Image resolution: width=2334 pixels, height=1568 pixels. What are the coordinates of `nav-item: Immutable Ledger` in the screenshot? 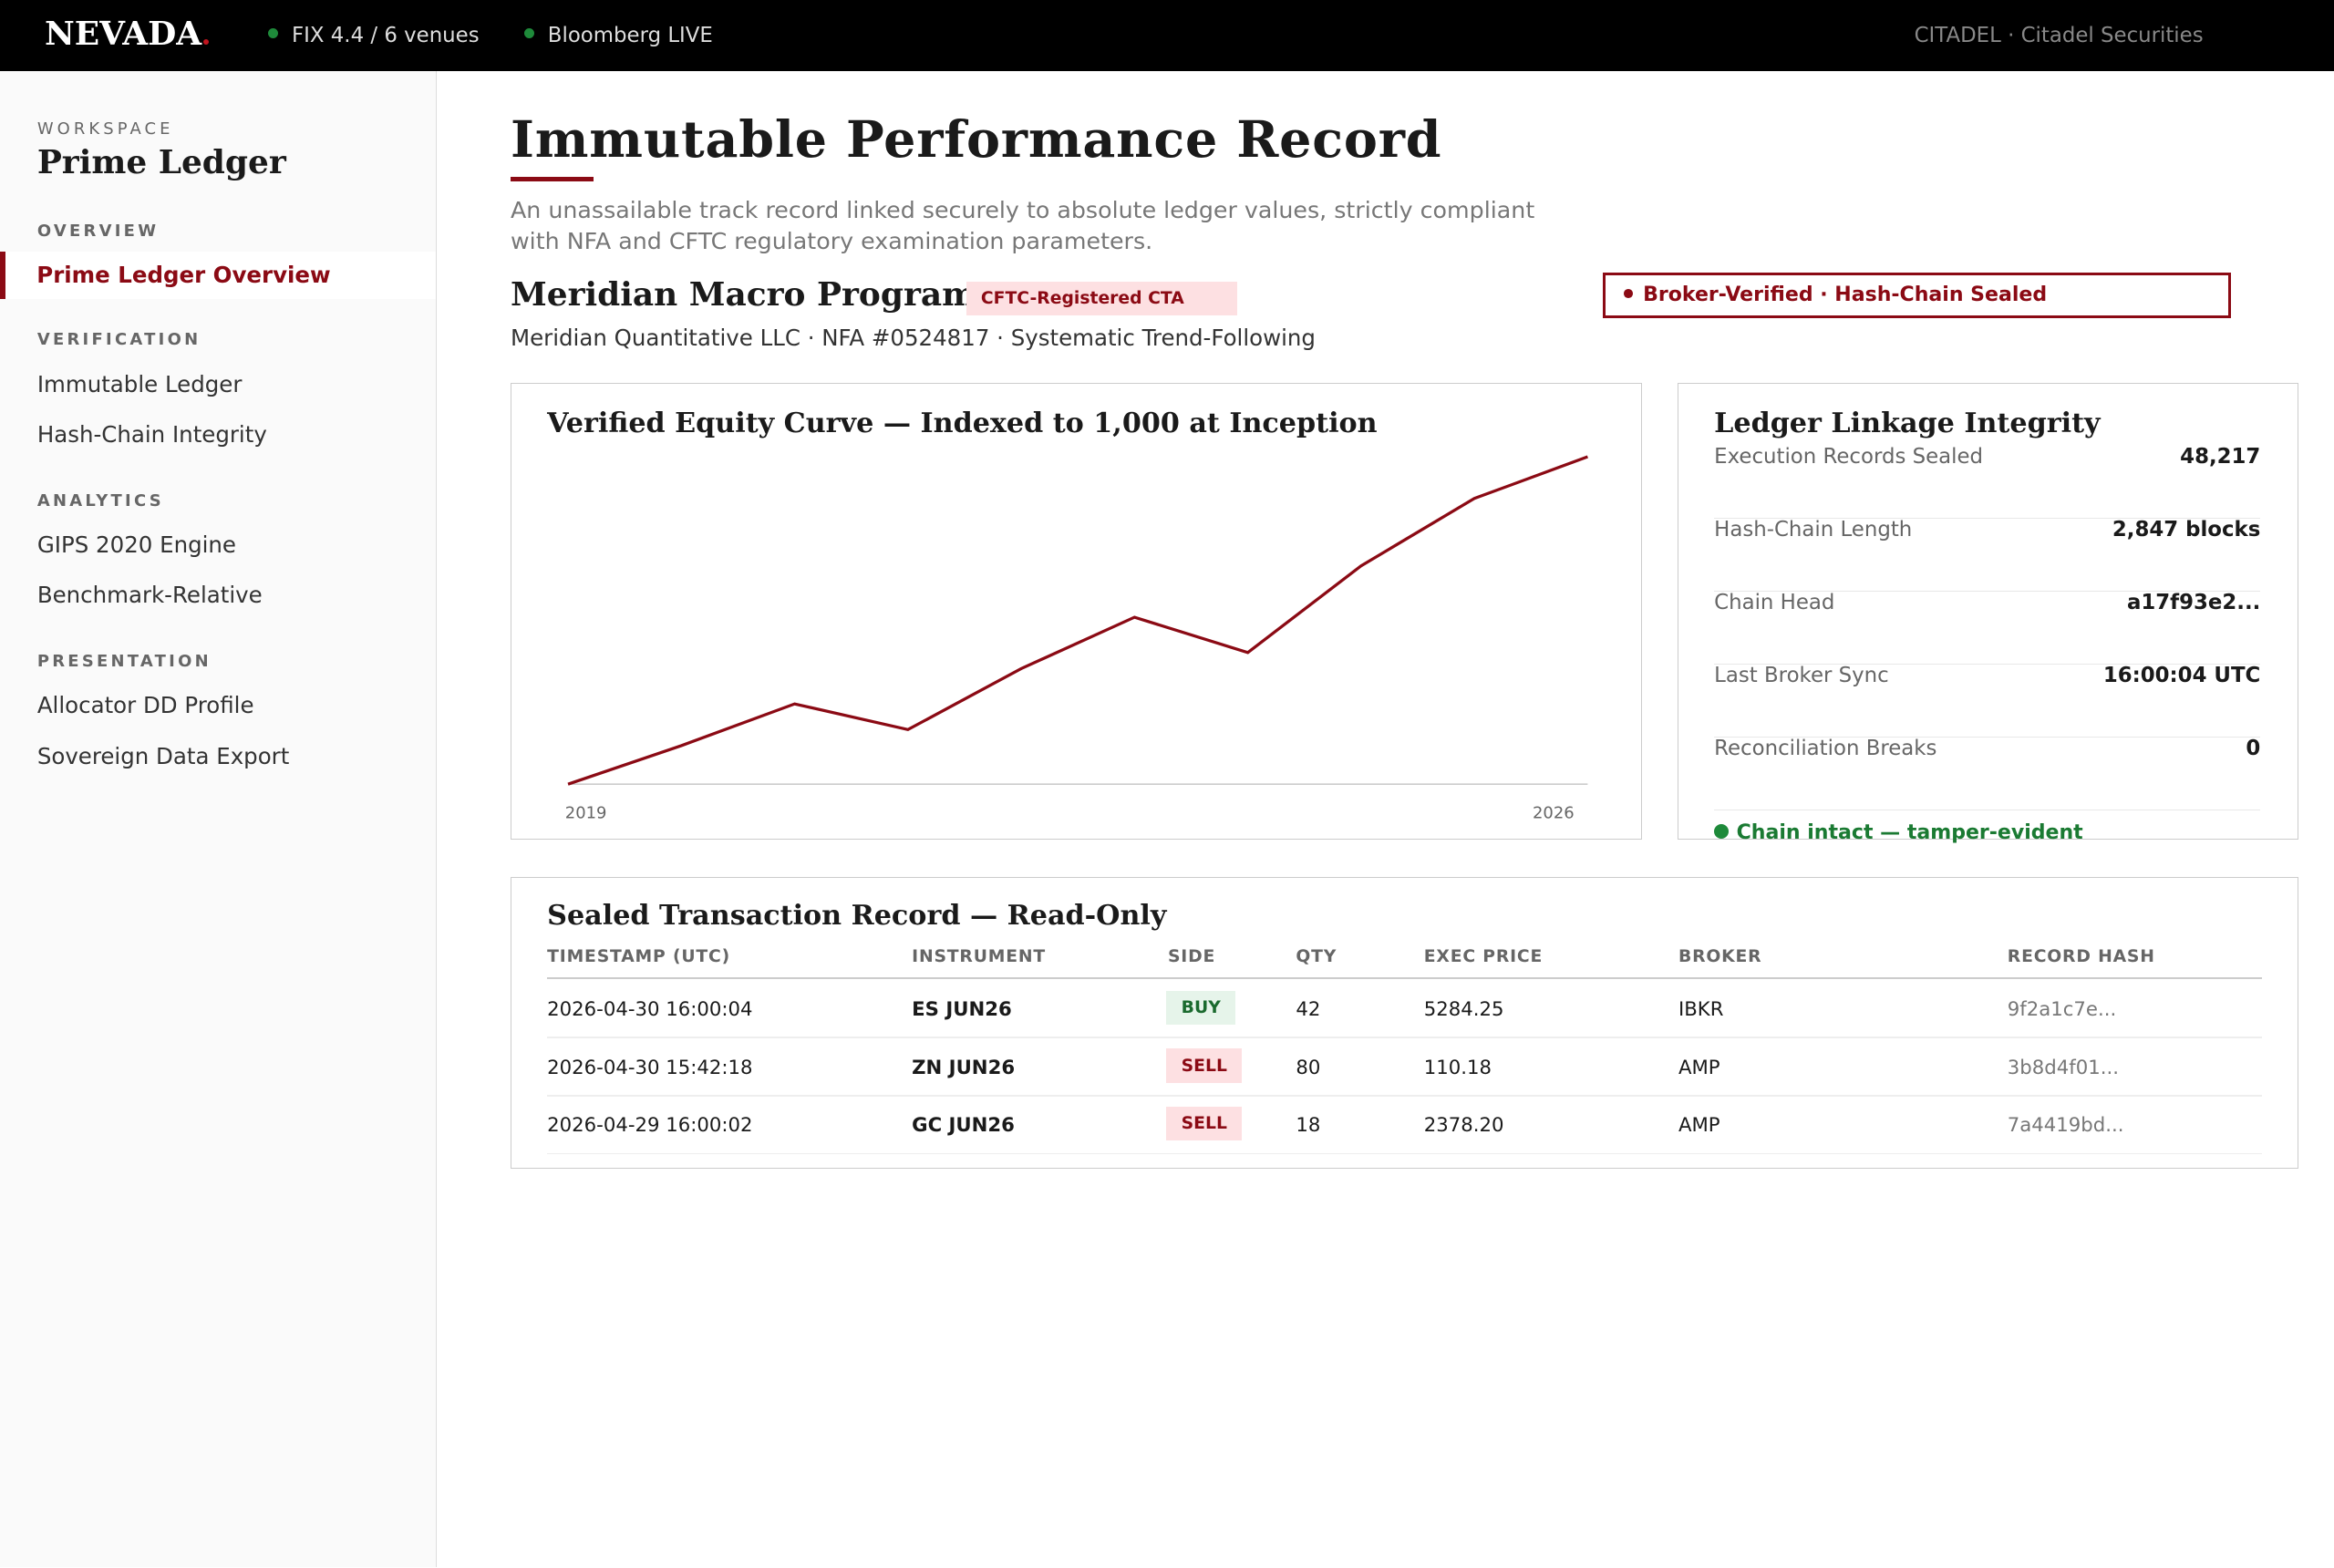 It's located at (139, 383).